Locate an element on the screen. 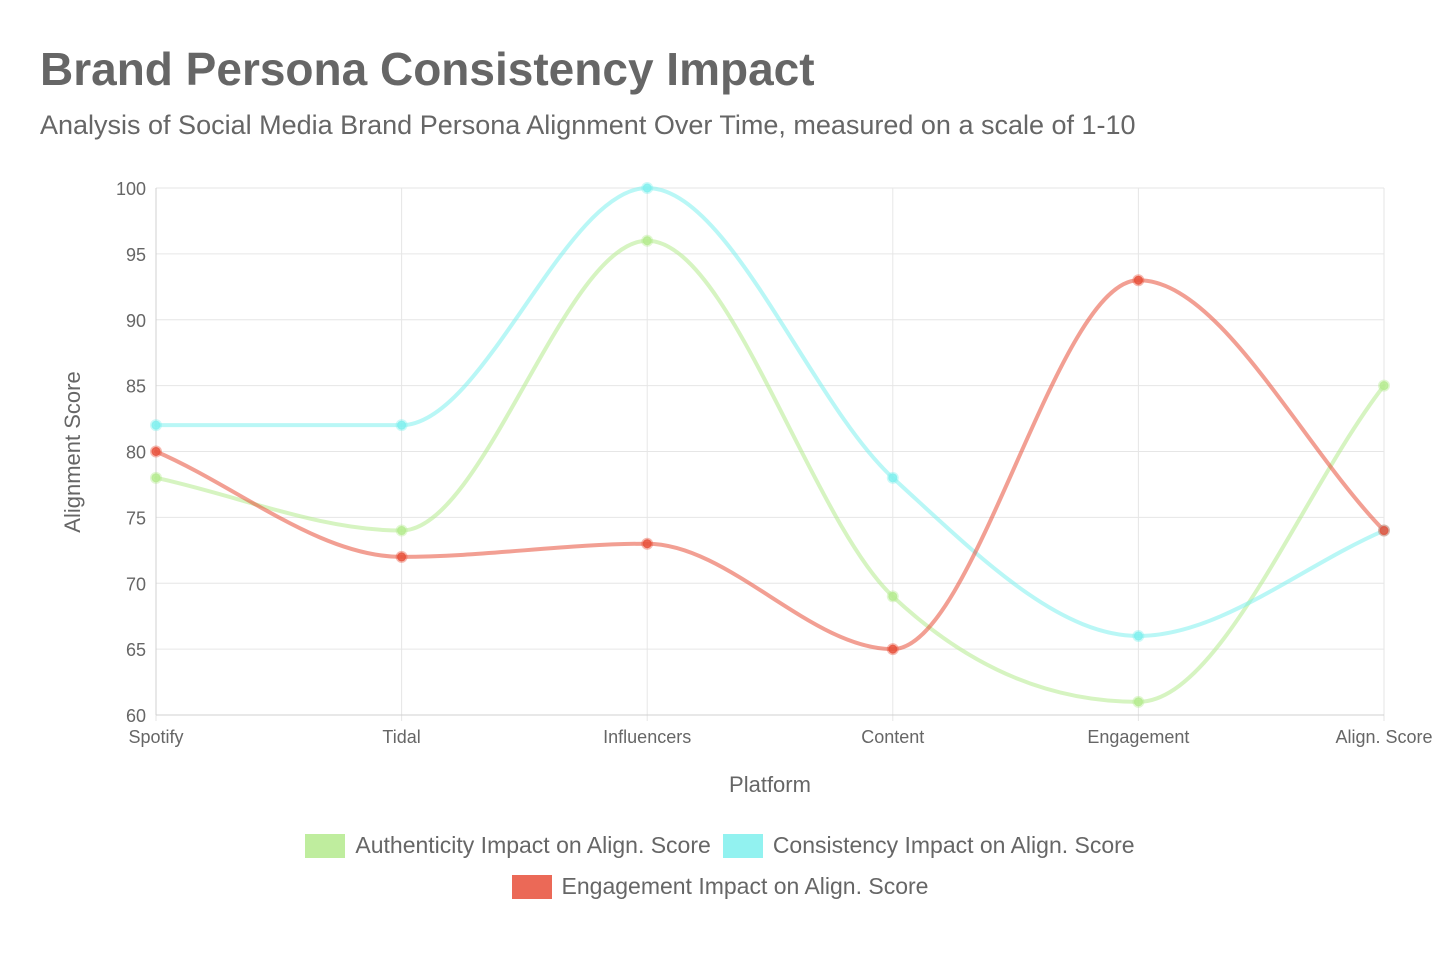 Image resolution: width=1440 pixels, height=960 pixels. legend-row: Engagement Impact on Align. Score is located at coordinates (720, 886).